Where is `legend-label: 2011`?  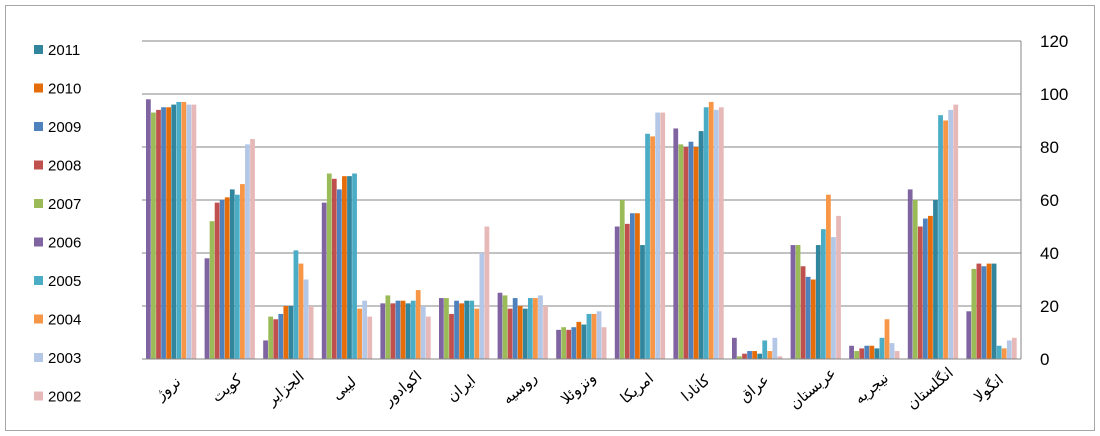 legend-label: 2011 is located at coordinates (64, 50).